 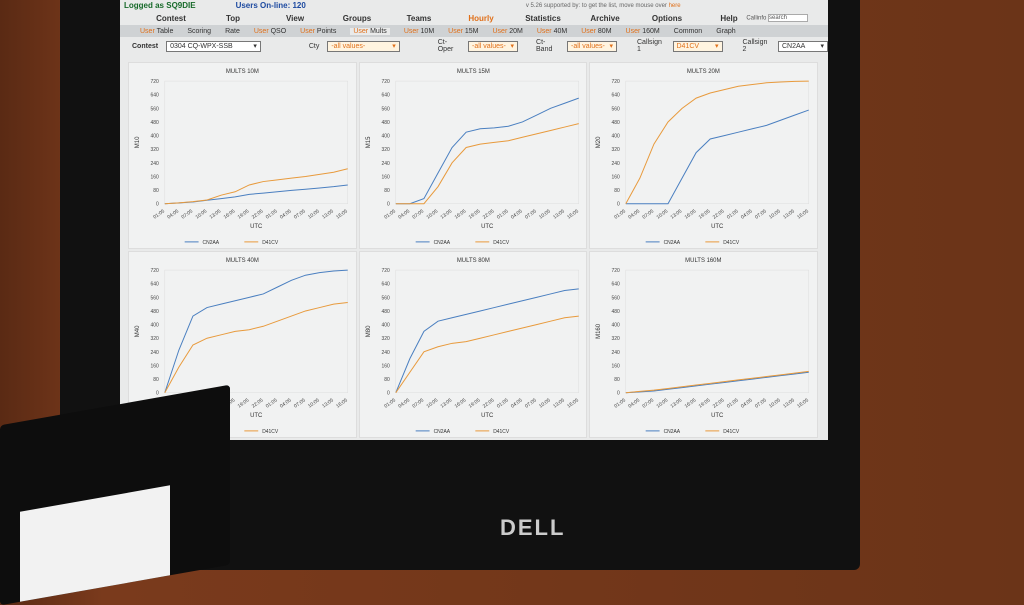 What do you see at coordinates (642, 31) in the screenshot?
I see `submenu-item: User 160M` at bounding box center [642, 31].